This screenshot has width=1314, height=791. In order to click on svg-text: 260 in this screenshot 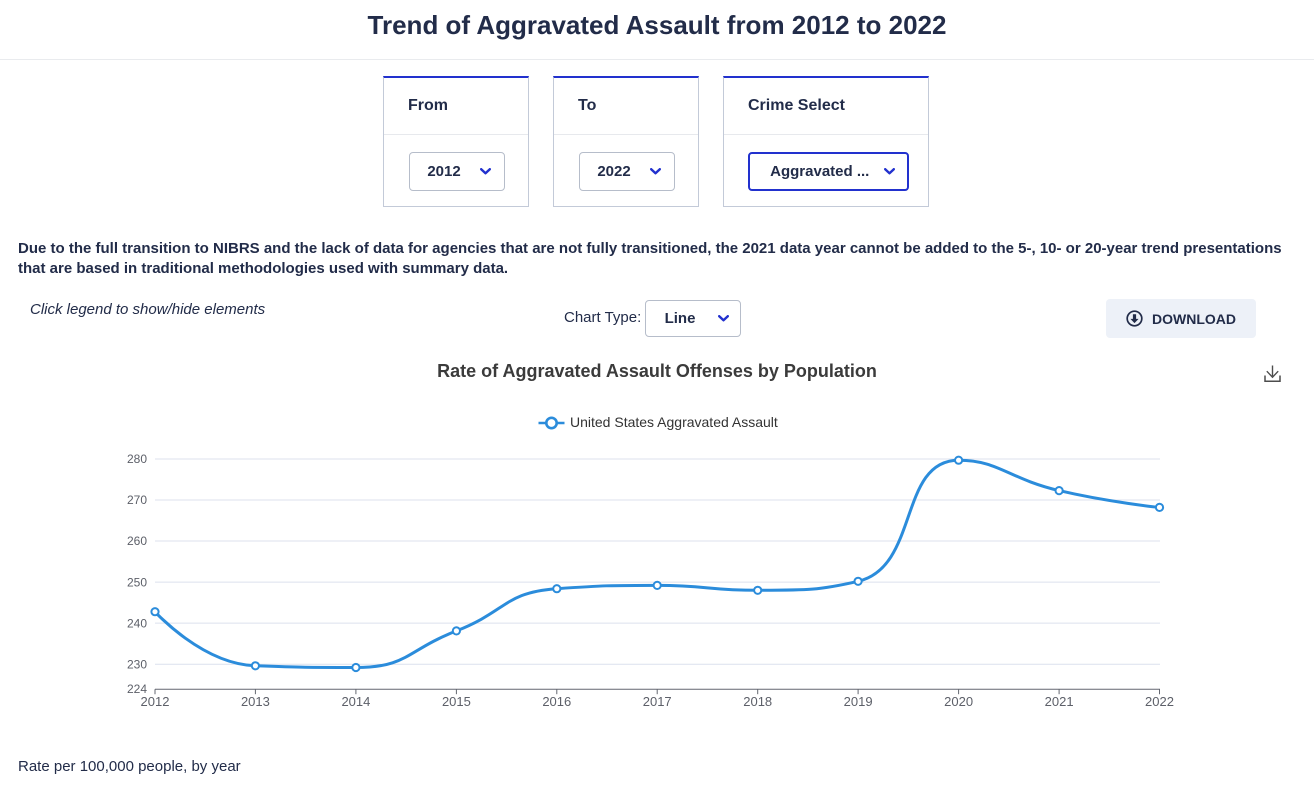, I will do `click(137, 541)`.